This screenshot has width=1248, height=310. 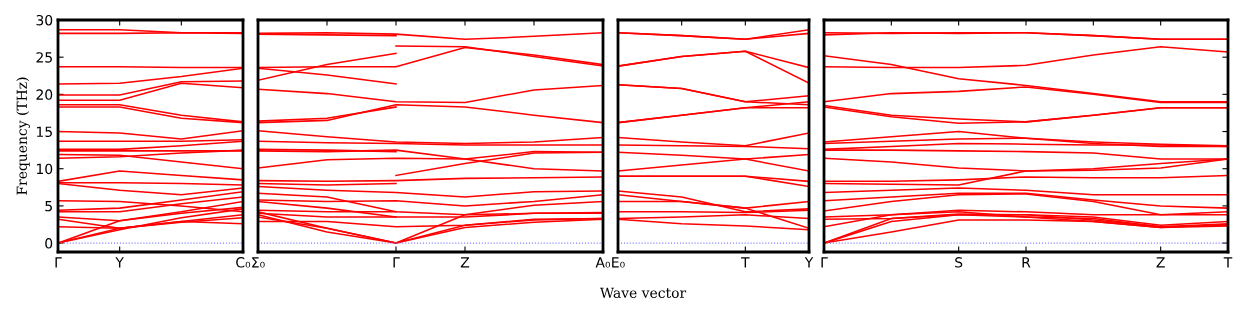 I want to click on y-tick-label: 0, so click(x=49, y=243).